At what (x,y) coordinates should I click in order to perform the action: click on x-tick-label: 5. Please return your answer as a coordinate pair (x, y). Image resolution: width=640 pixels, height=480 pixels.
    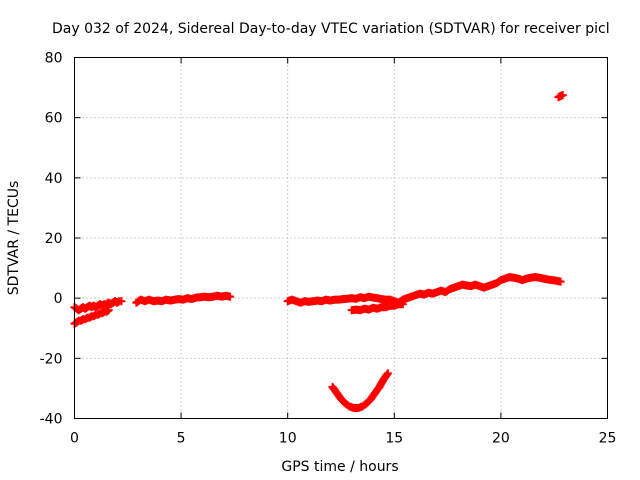
    Looking at the image, I should click on (181, 439).